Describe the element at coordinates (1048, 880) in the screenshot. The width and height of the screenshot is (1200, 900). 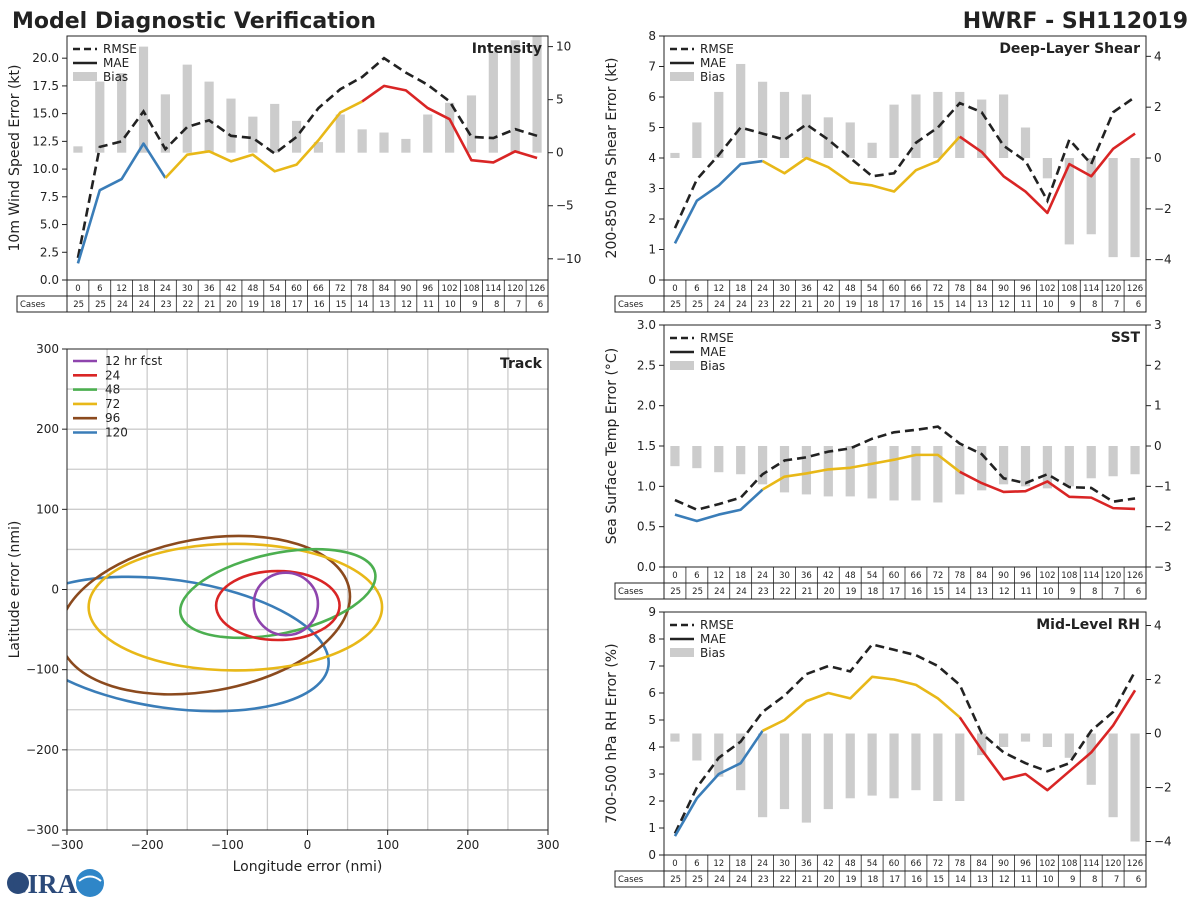
I see `rh-cases-cell: 10` at that location.